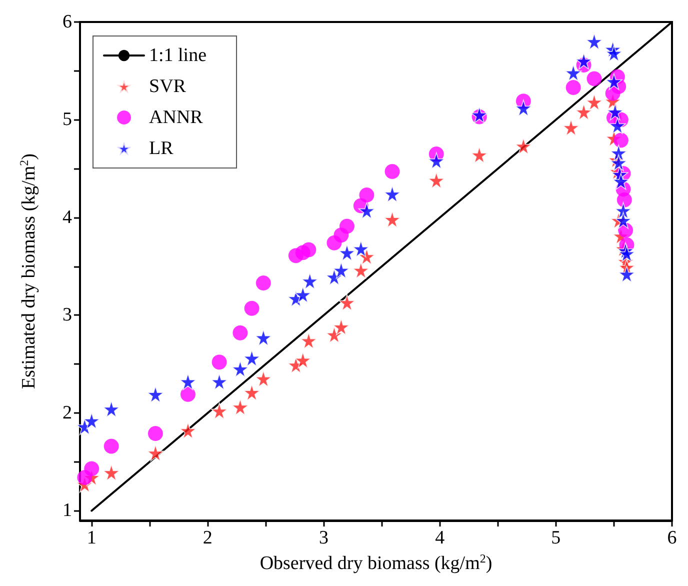 The image size is (688, 586). Describe the element at coordinates (207, 538) in the screenshot. I see `x-tick-label: 2` at that location.